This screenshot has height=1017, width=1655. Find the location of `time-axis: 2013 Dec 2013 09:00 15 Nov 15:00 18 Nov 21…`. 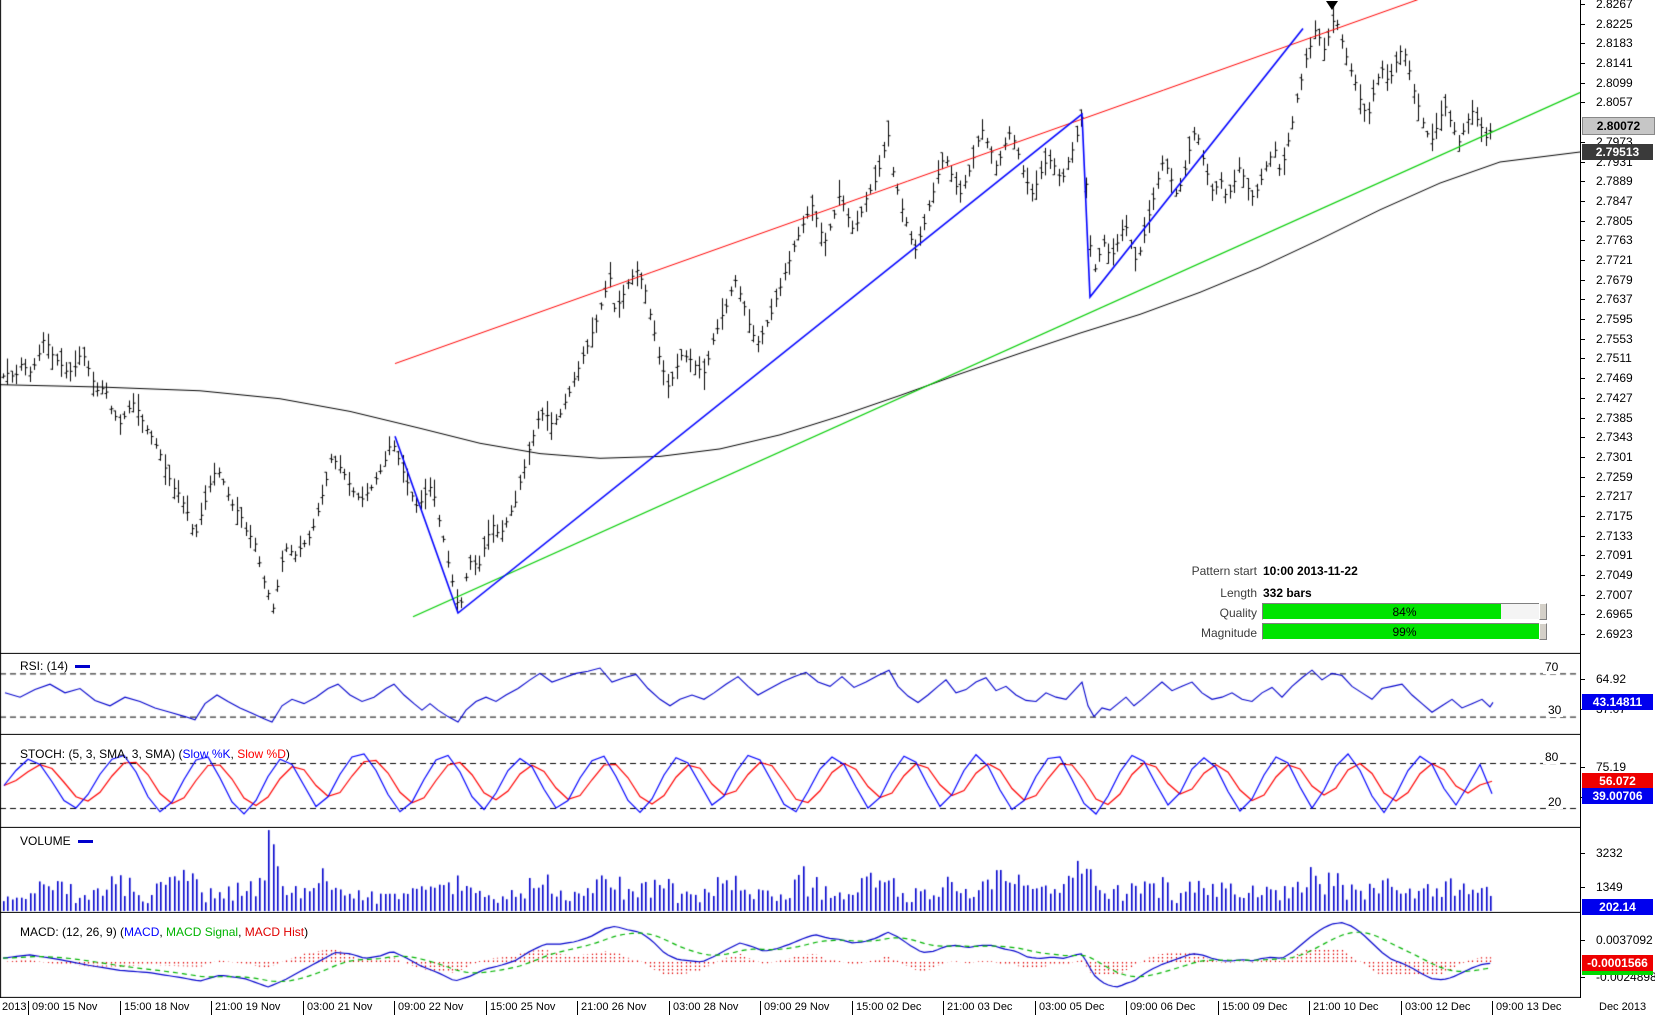

time-axis: 2013 Dec 2013 09:00 15 Nov 15:00 18 Nov 21… is located at coordinates (827, 1007).